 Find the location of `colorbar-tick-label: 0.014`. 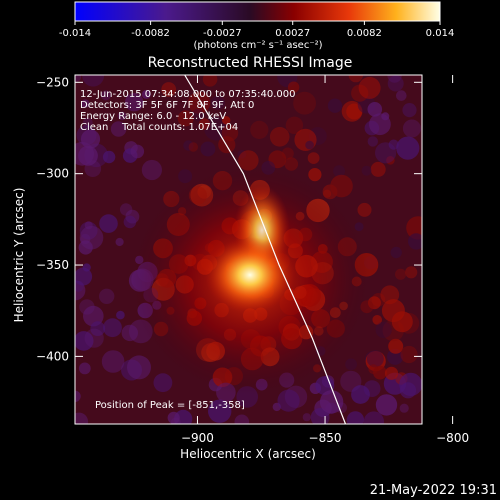

colorbar-tick-label: 0.014 is located at coordinates (440, 33).